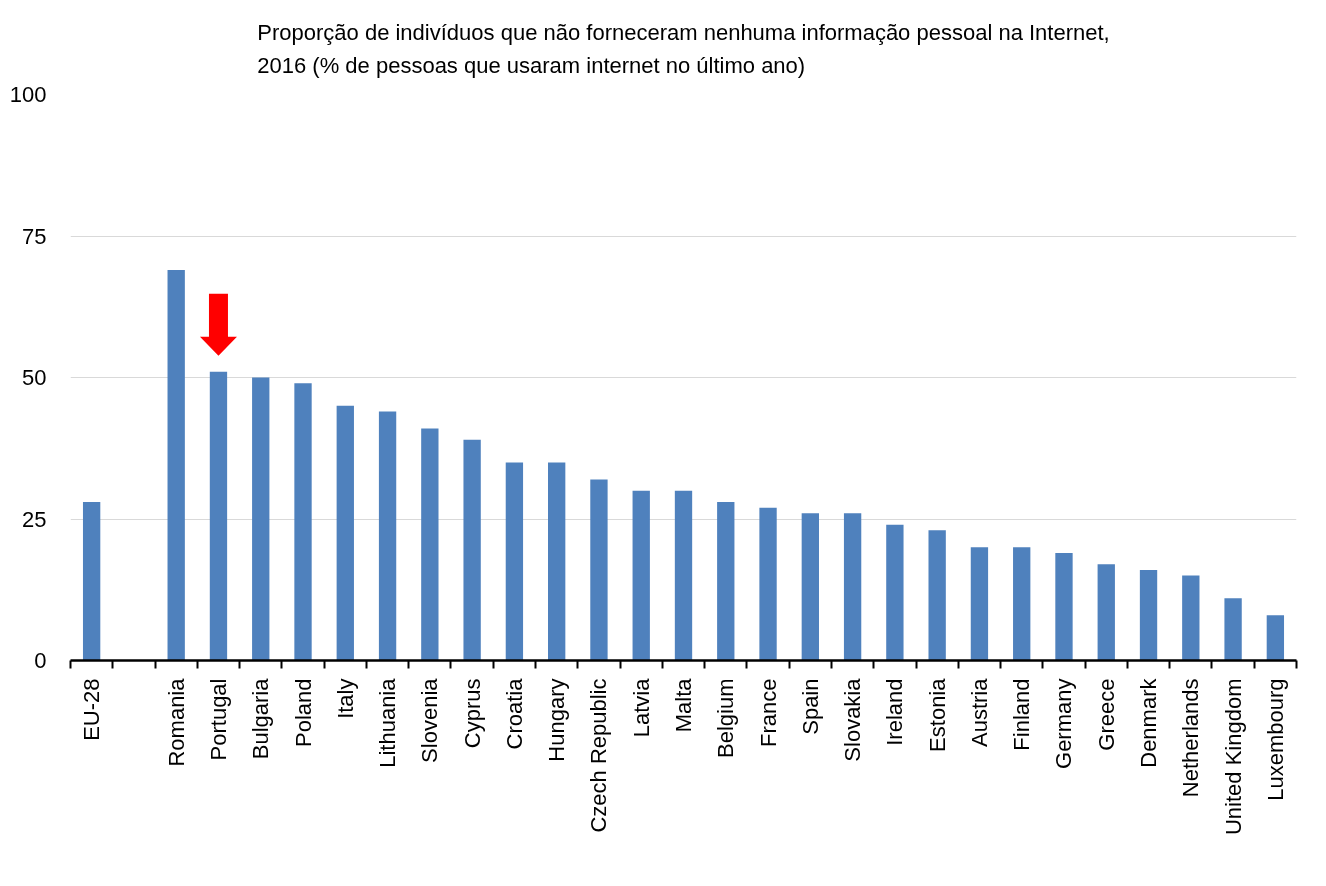  I want to click on chart-title: Proporção de indivíduos que não forneceram nenhuma informação pessoal na Internet, 2016 (% de pessoas que usaram internet no último ano), so click(683, 49).